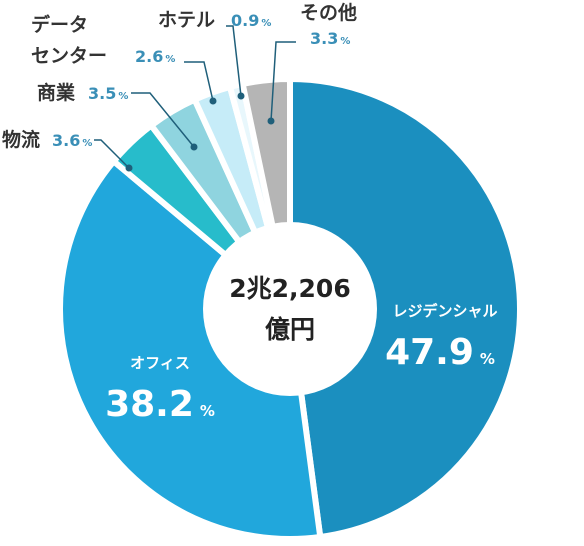  What do you see at coordinates (283, 81) in the screenshot?
I see `slice-6-leader-line` at bounding box center [283, 81].